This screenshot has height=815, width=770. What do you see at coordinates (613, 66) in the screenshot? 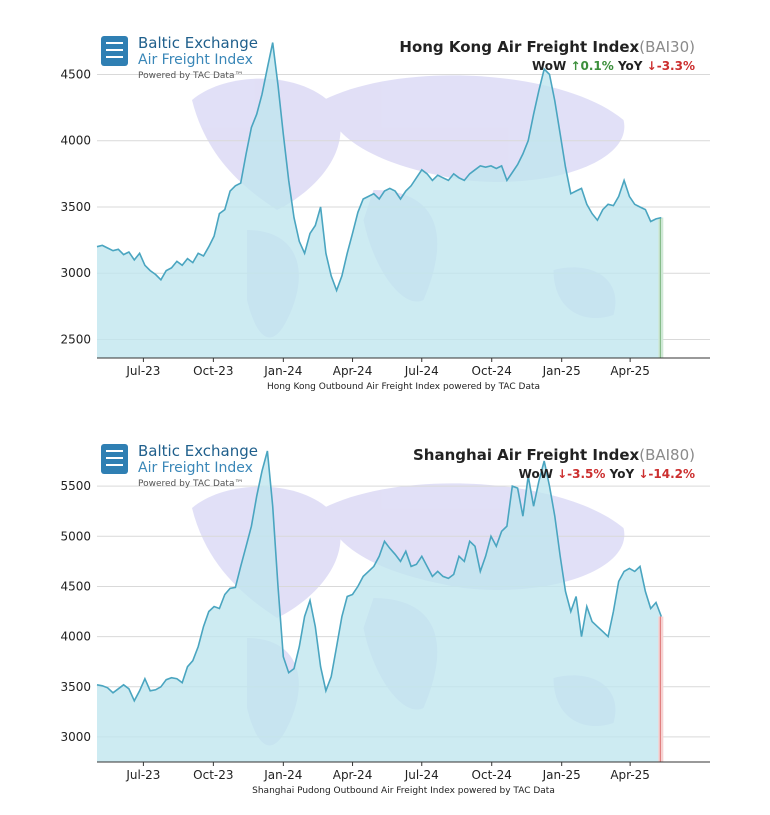
I see `change-stats: WoW ↑0.1% YoY ↓-3.3%` at bounding box center [613, 66].